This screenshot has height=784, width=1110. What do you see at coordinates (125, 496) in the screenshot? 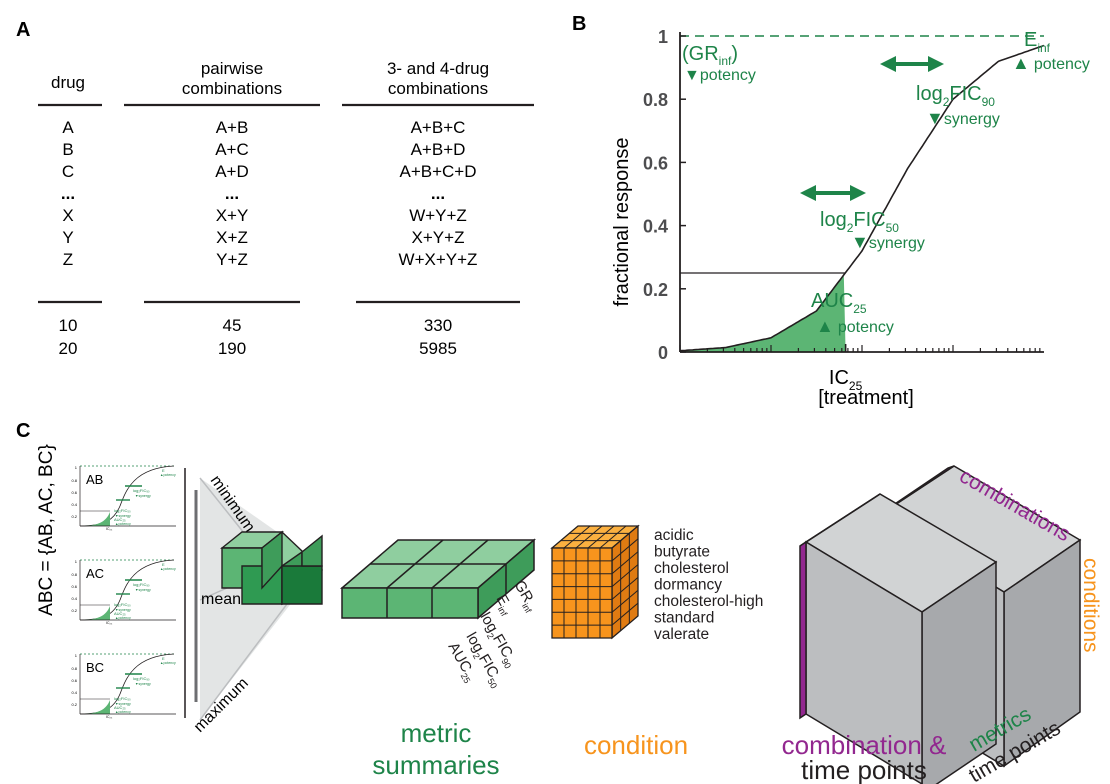
I see `mini-plot-ab: AB` at bounding box center [125, 496].